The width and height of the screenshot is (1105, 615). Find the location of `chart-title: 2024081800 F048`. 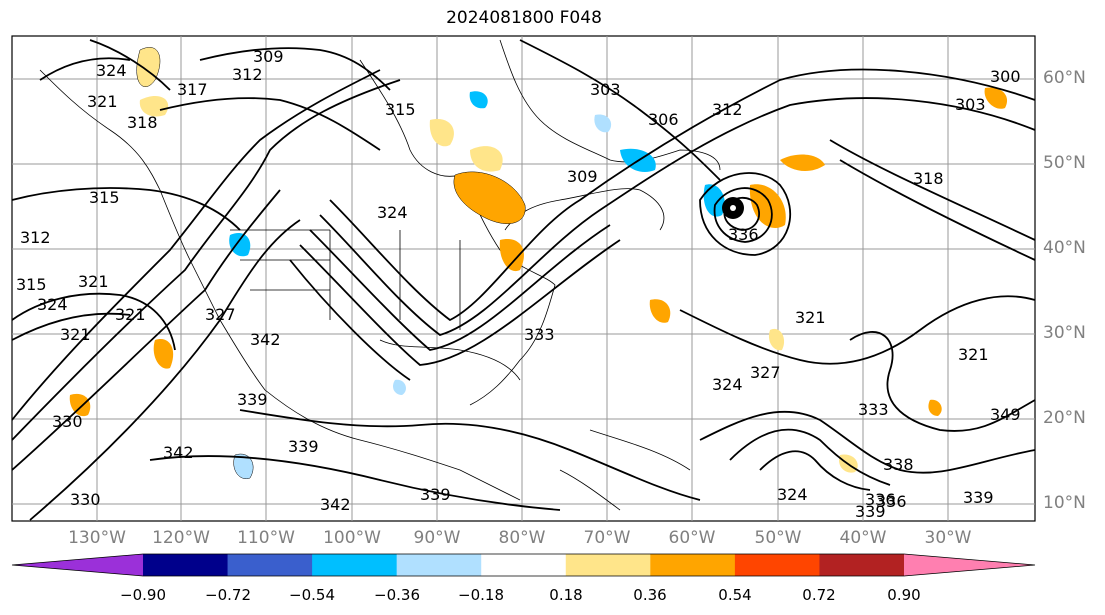

chart-title: 2024081800 F048 is located at coordinates (524, 18).